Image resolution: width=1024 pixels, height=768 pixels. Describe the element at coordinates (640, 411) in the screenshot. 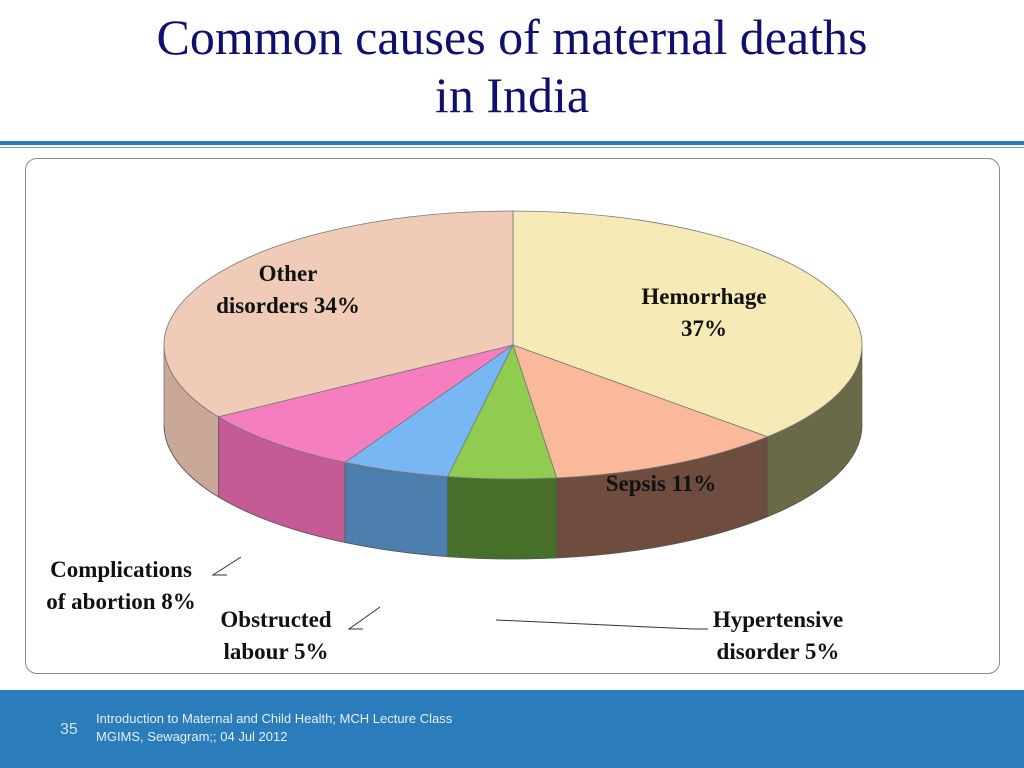

I see `pie-slice-sepsis` at that location.